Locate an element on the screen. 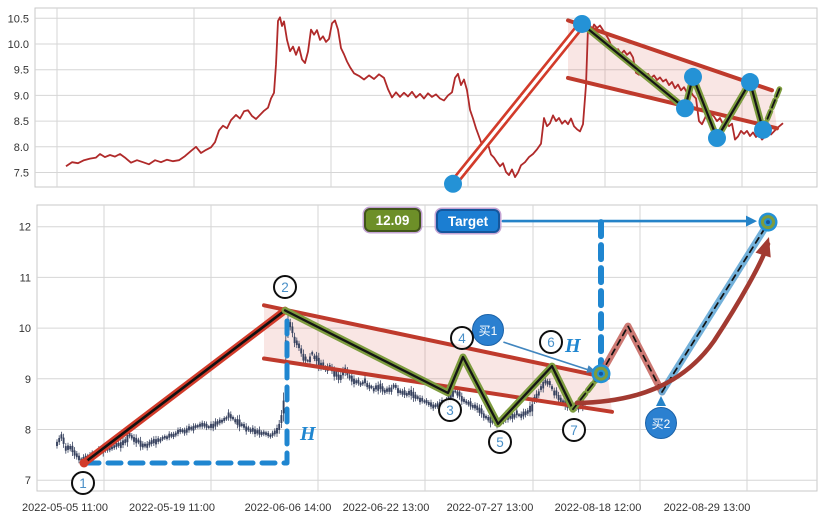 This screenshot has width=822, height=520. bottom-flag-channel-fill is located at coordinates (438, 358).